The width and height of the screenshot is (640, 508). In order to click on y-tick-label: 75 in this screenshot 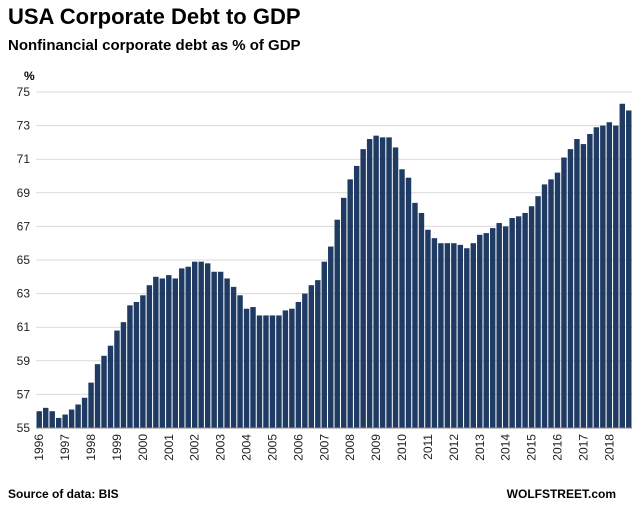, I will do `click(24, 92)`.